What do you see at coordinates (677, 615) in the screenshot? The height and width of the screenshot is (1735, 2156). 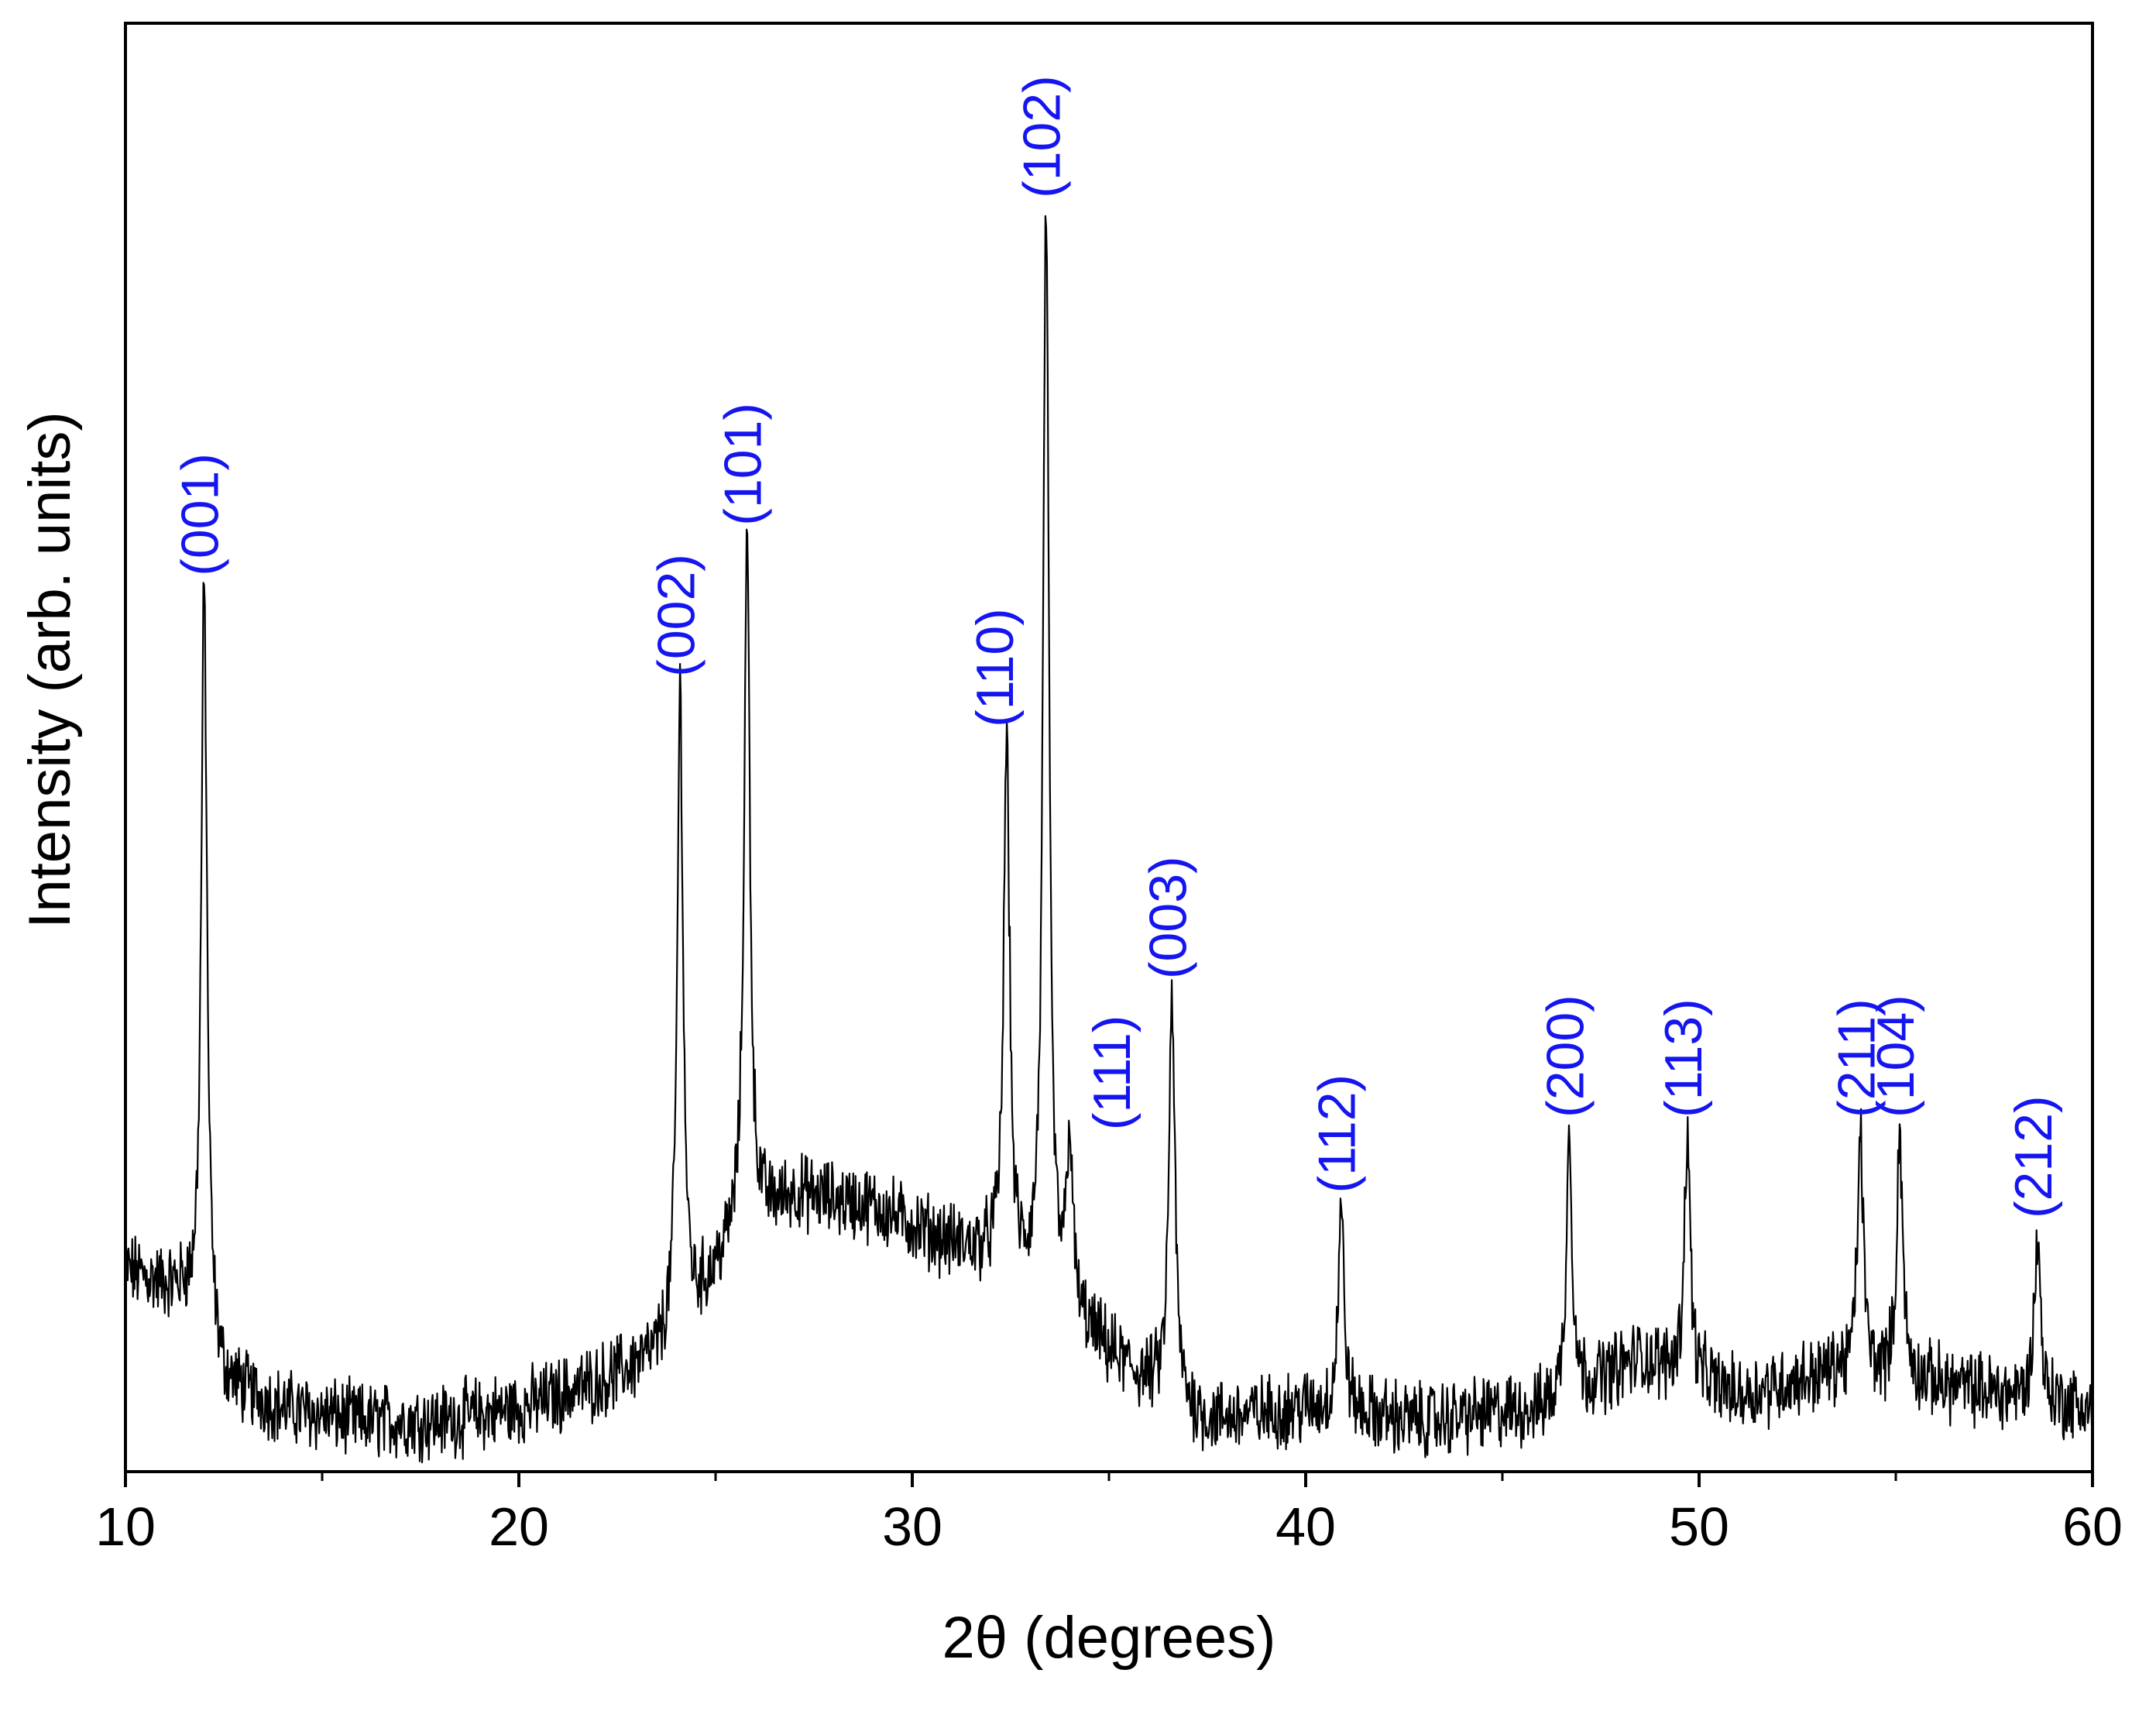 I see `peak-label: (002)` at bounding box center [677, 615].